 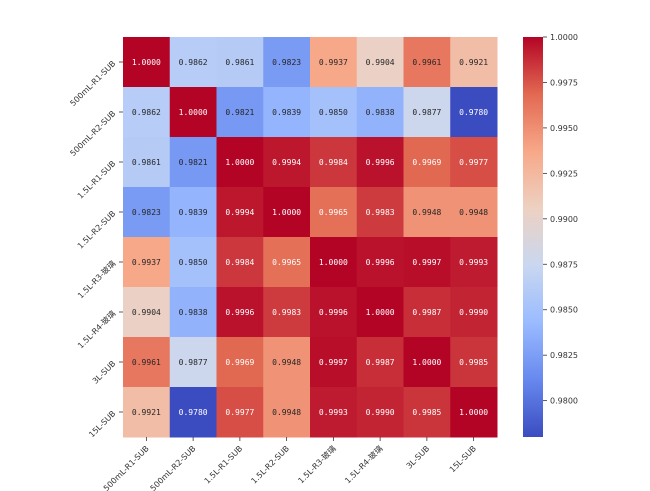 I want to click on x-tick-label: 1.5L-R2-SUB, so click(x=270, y=465).